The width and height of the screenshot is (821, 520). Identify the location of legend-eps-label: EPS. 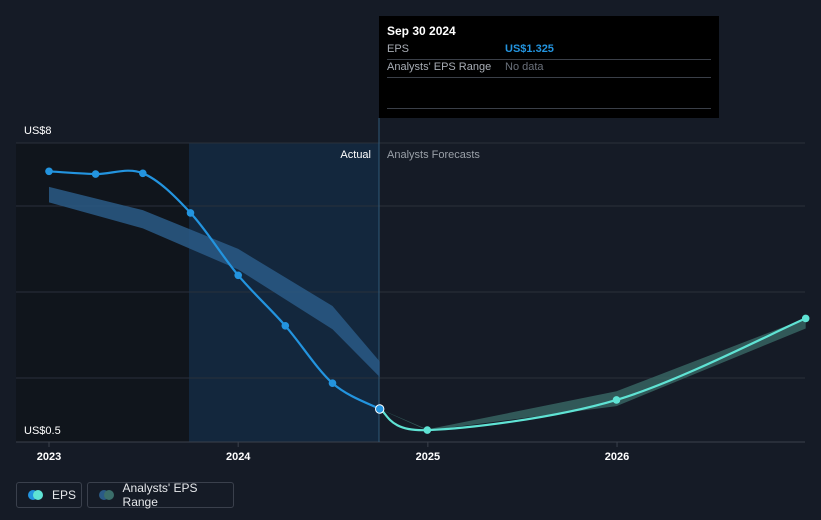
(64, 495).